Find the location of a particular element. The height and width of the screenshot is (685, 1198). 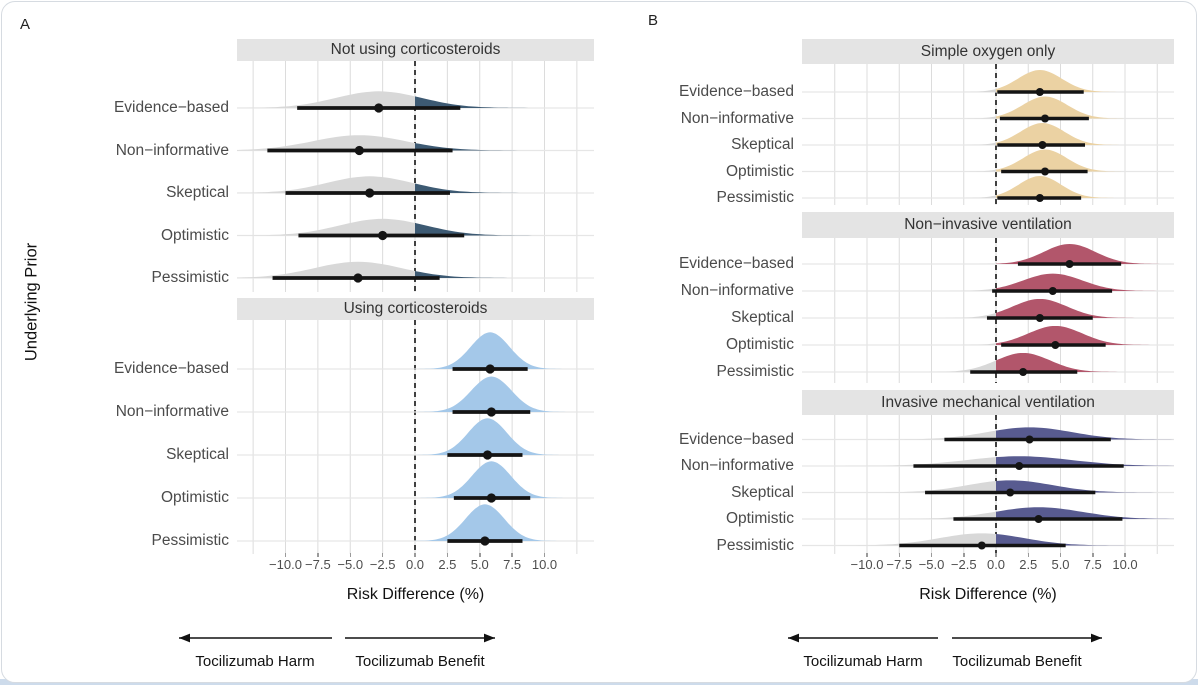

harm-arrow-head is located at coordinates (184, 638).